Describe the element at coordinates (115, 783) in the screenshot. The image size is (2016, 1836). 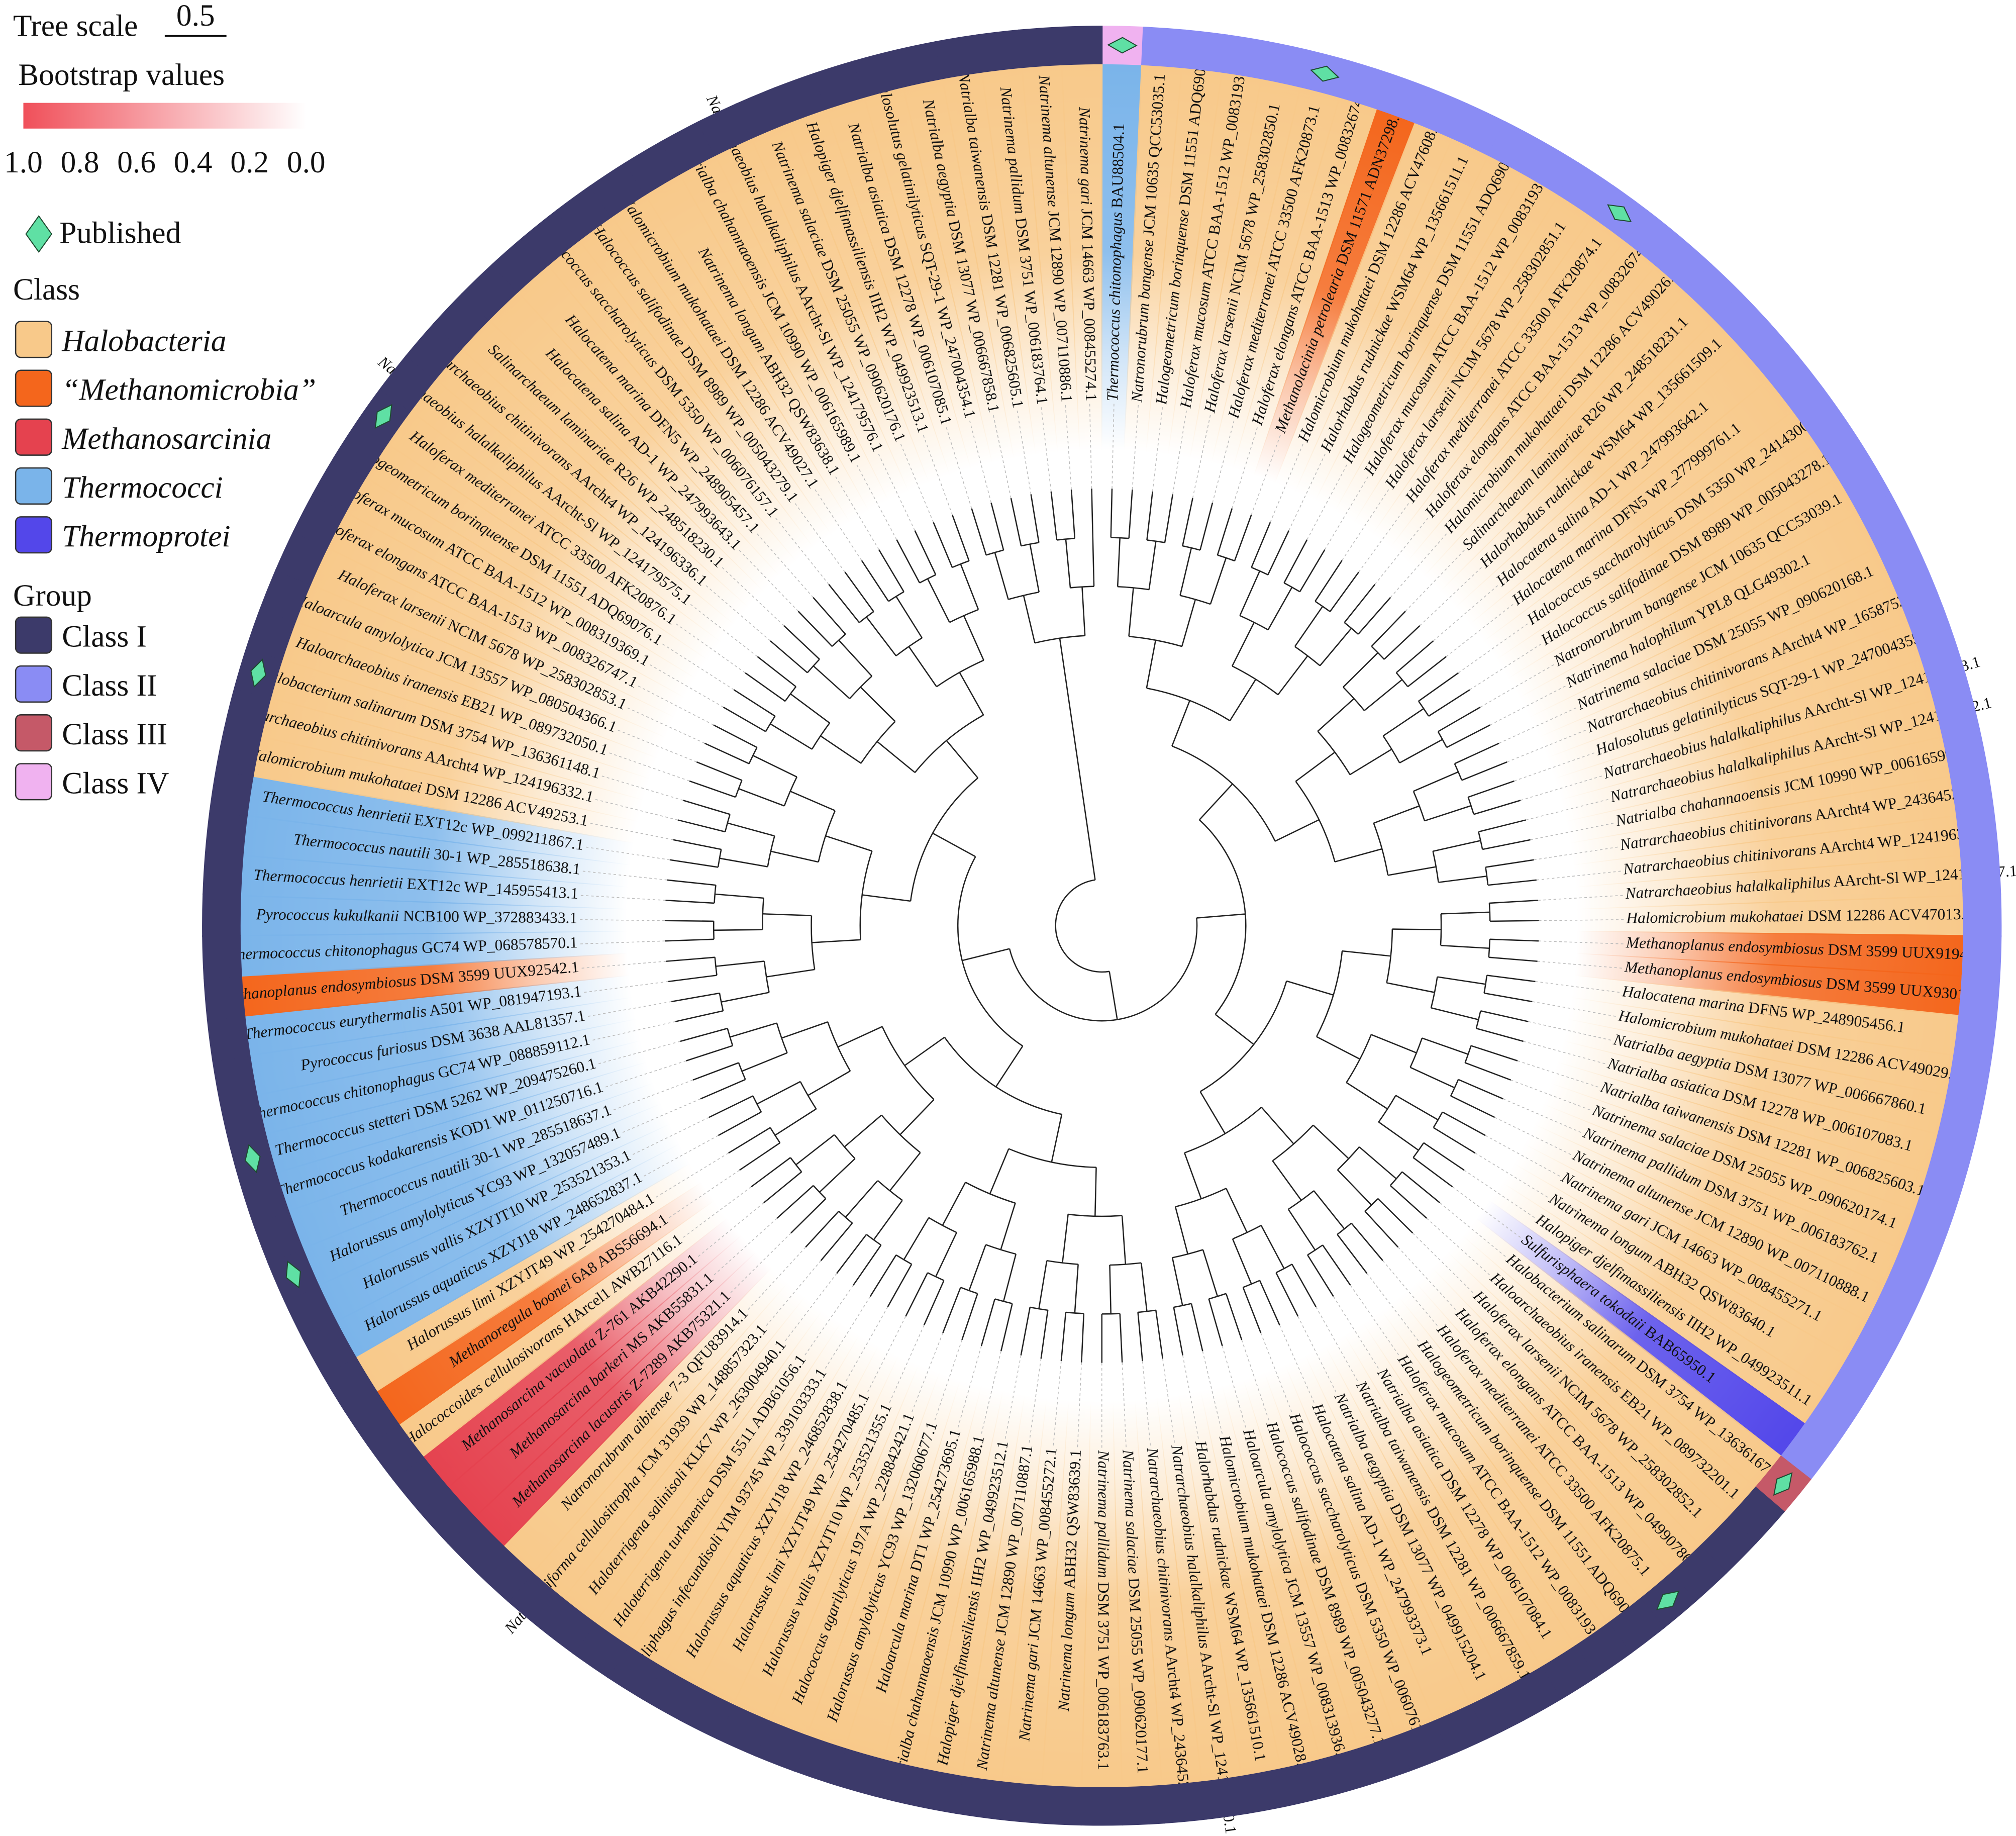
I see `group-name: Class IV` at that location.